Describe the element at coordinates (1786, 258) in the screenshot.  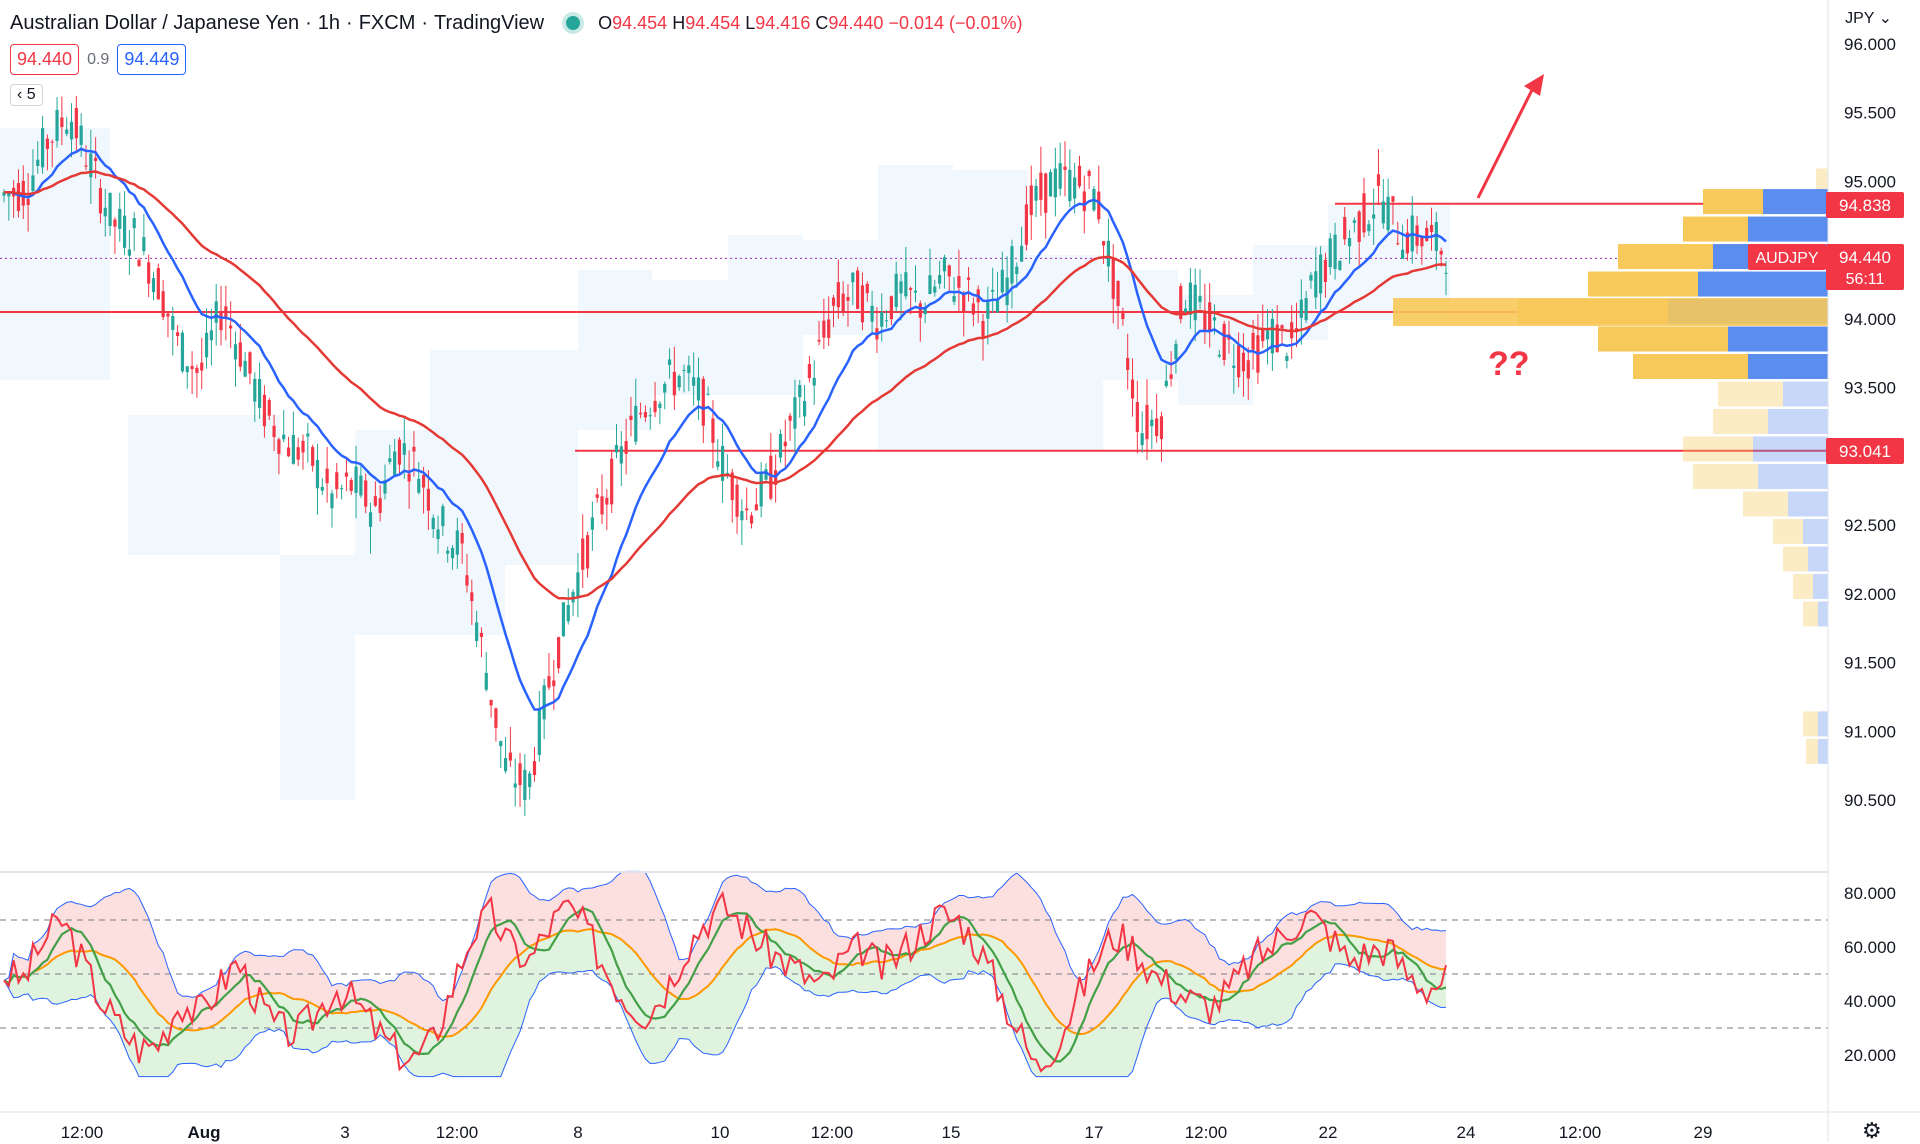
I see `symbol-tag: AUDJPY` at that location.